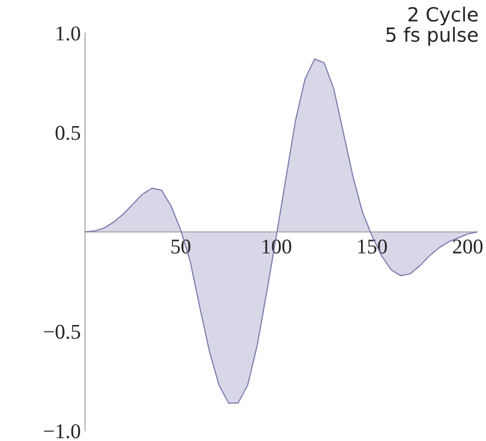  Describe the element at coordinates (68, 133) in the screenshot. I see `y-tick-label: 0.5` at that location.